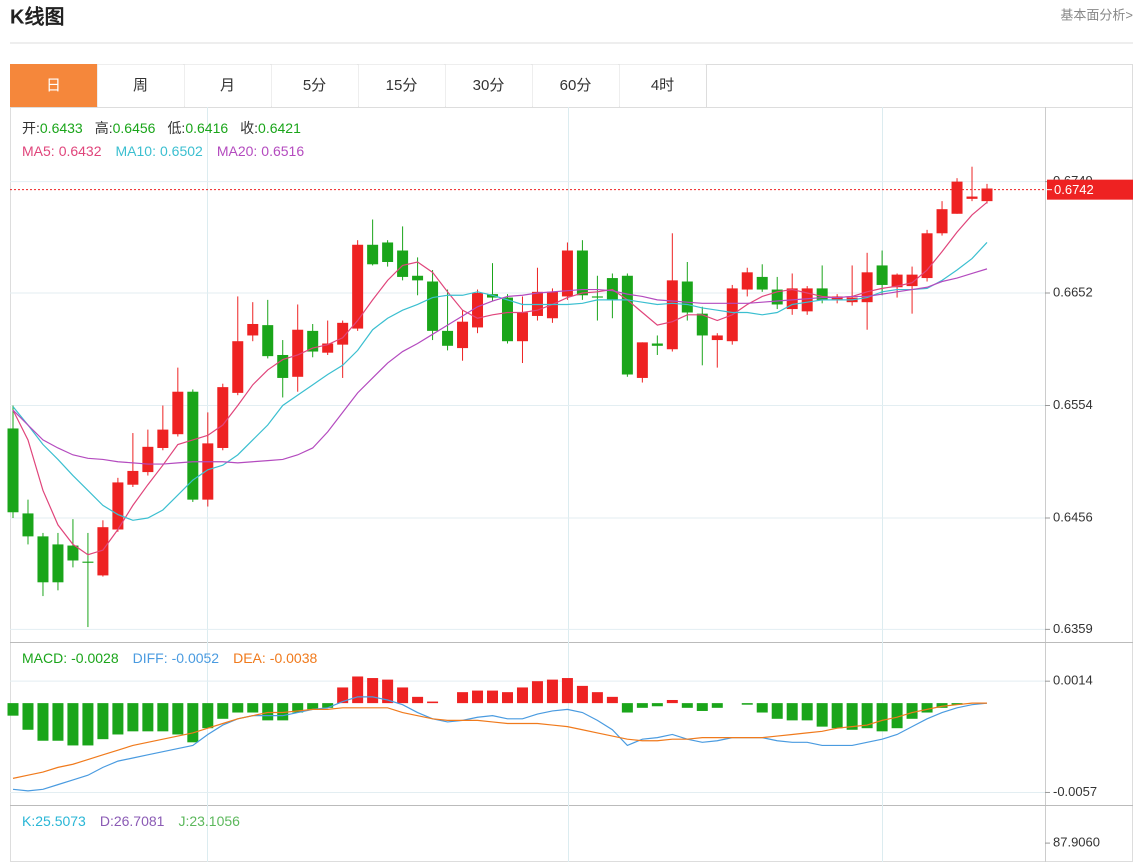  I want to click on info-value: 0.6456, so click(134, 128).